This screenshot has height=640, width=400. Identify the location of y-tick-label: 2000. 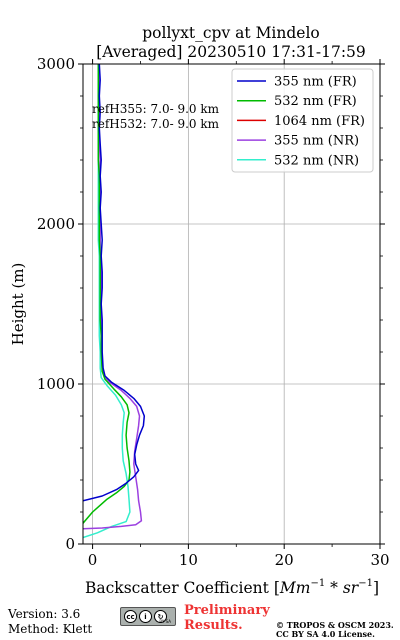
(56, 224).